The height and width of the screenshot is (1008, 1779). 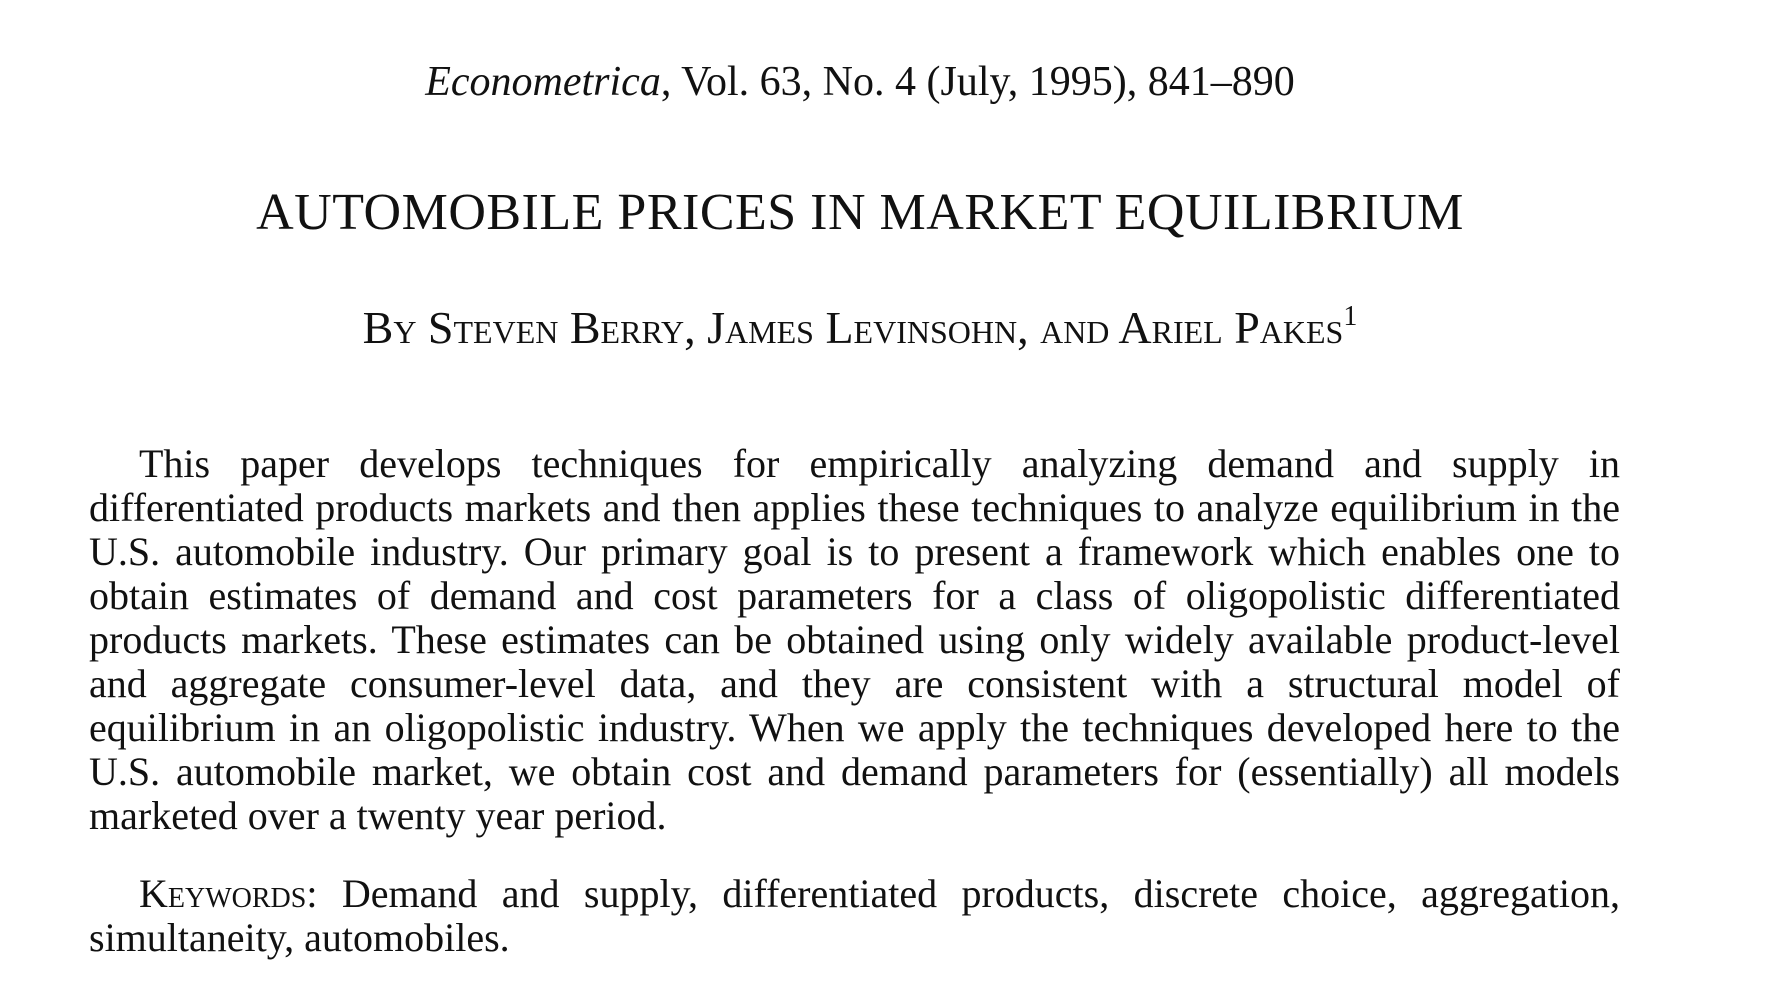 What do you see at coordinates (1350, 316) in the screenshot?
I see `footnote-marker: 1` at bounding box center [1350, 316].